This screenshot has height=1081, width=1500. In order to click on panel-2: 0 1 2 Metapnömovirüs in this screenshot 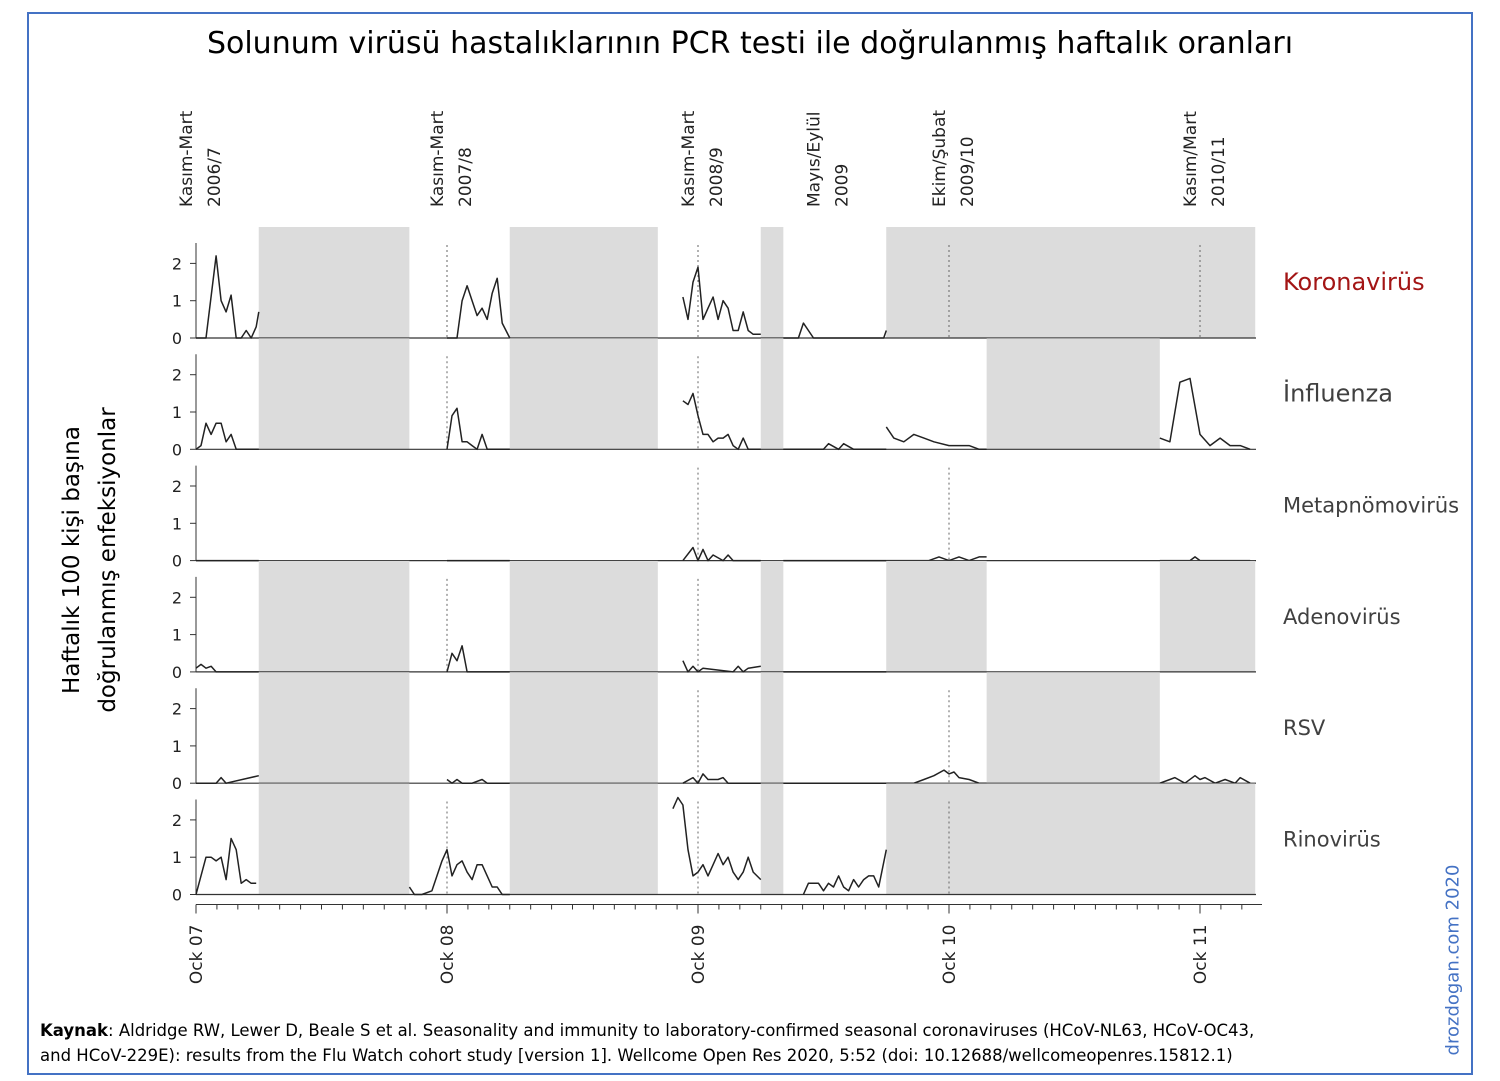, I will do `click(815, 518)`.